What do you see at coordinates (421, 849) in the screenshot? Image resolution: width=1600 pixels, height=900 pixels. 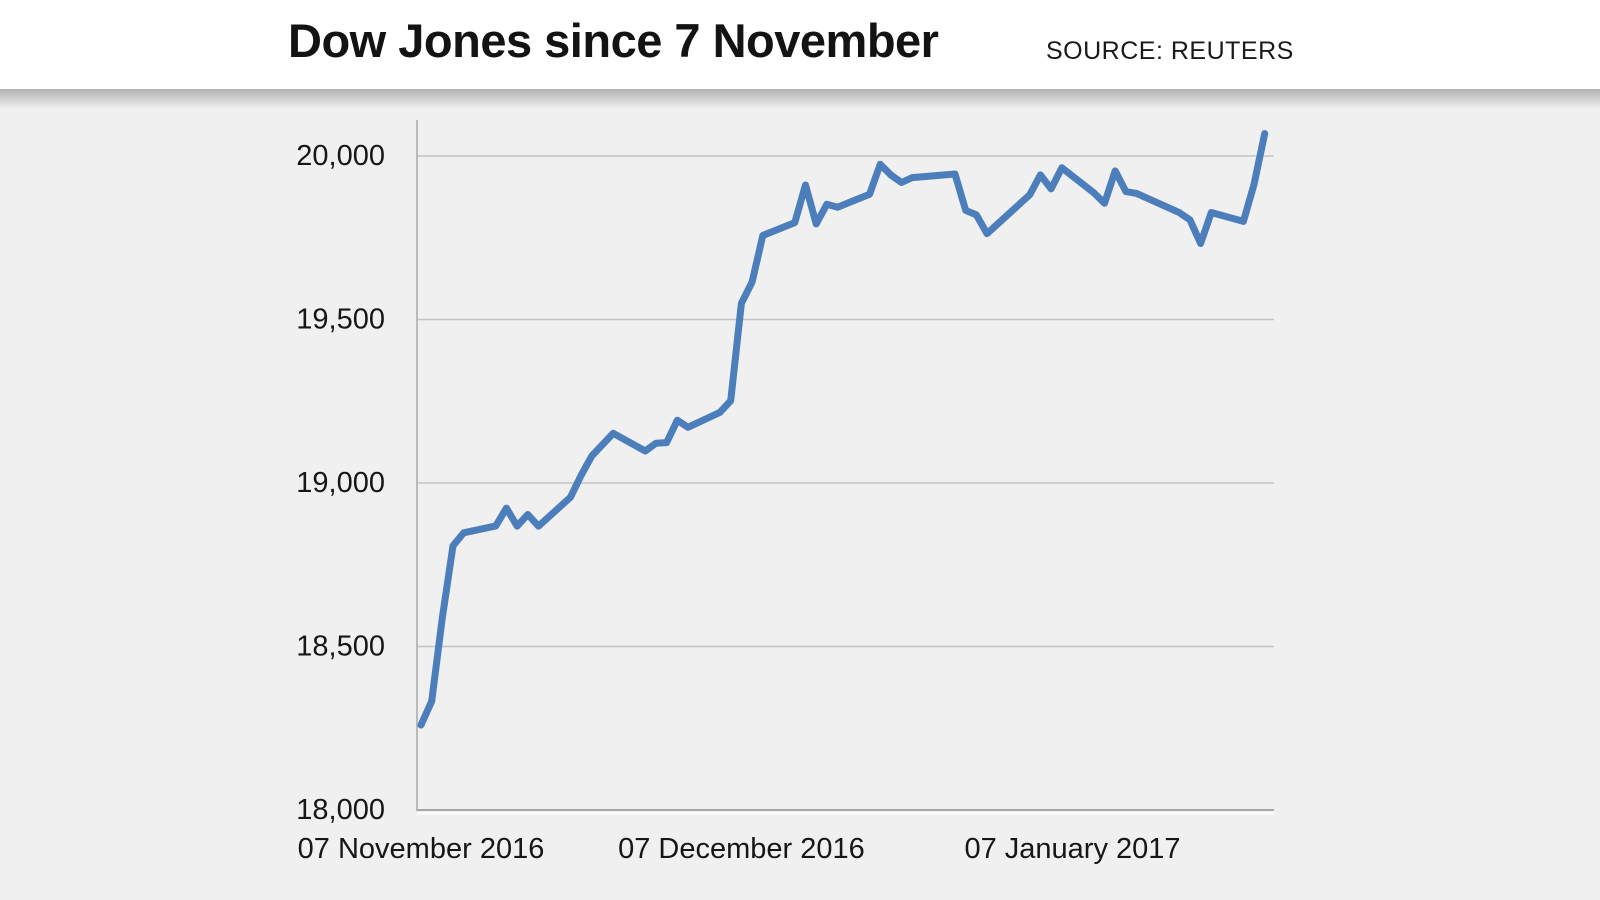 I see `x-axis-tick-label: 07 November 2016` at bounding box center [421, 849].